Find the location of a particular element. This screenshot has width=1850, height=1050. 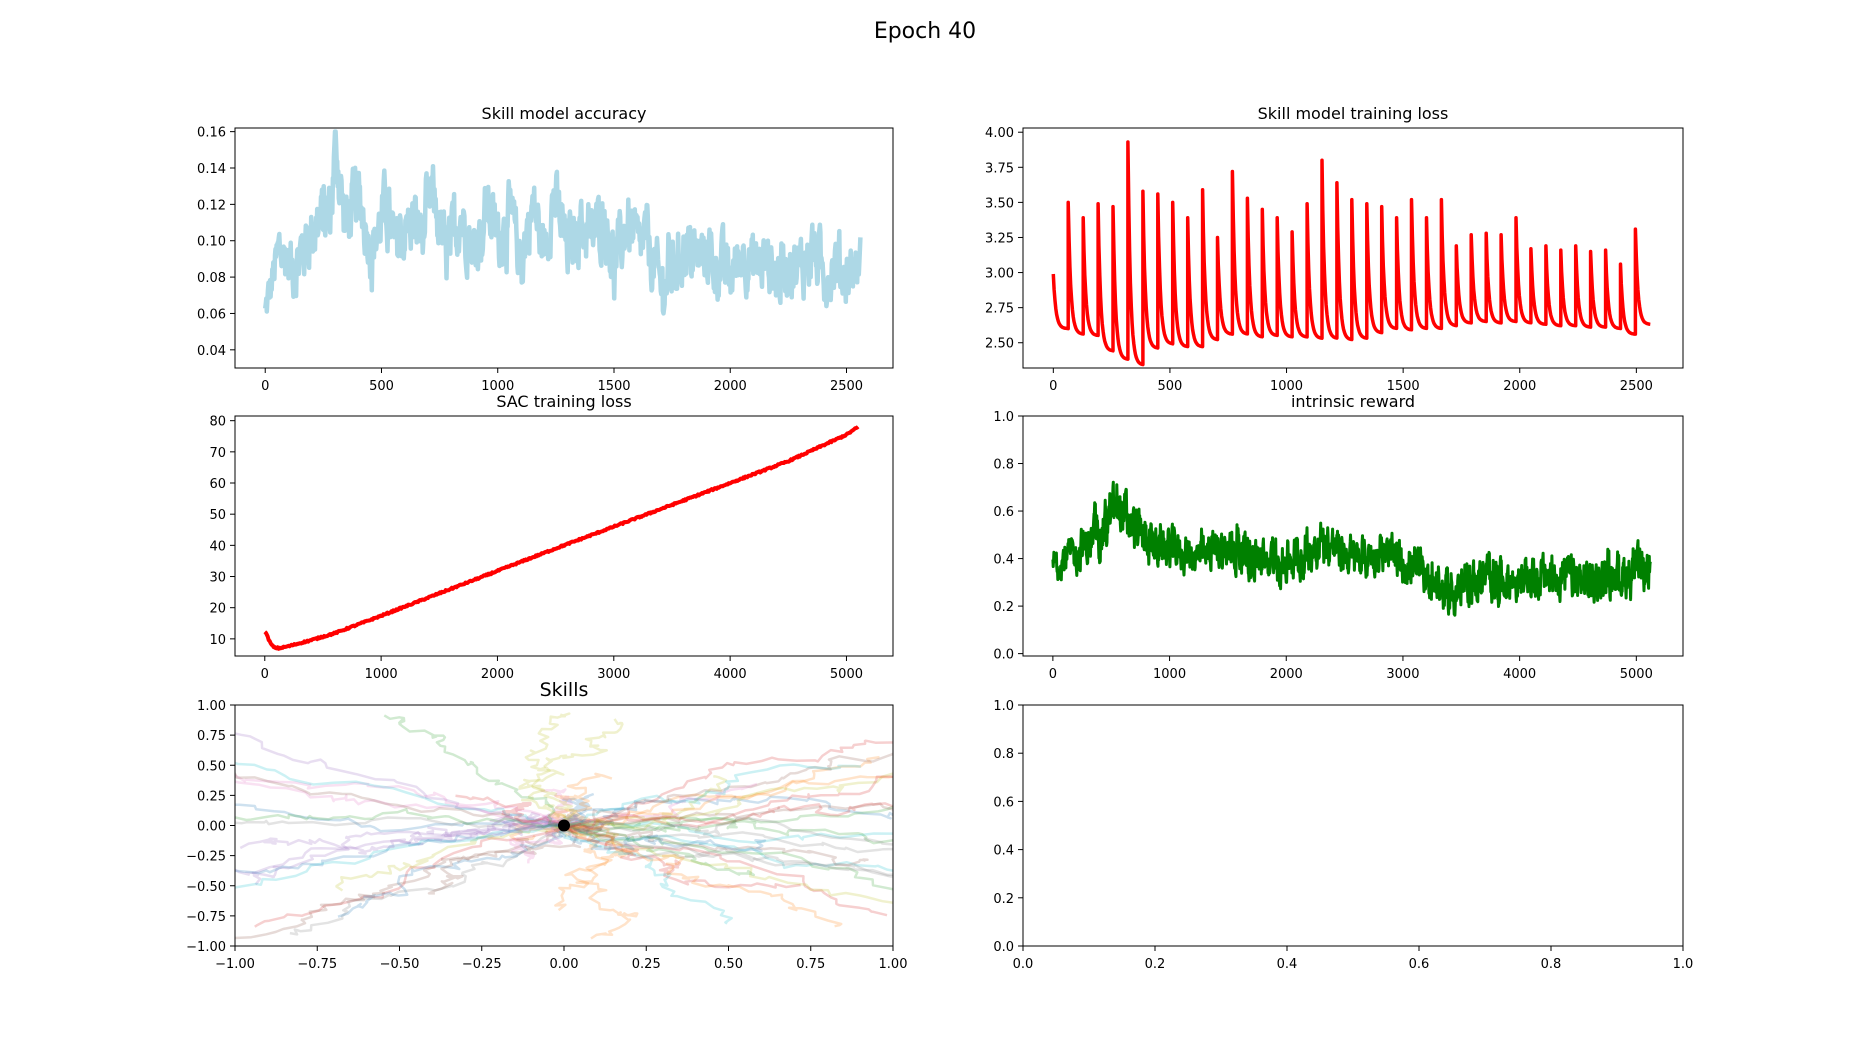

y-tick-label: 1.0 is located at coordinates (1003, 417).